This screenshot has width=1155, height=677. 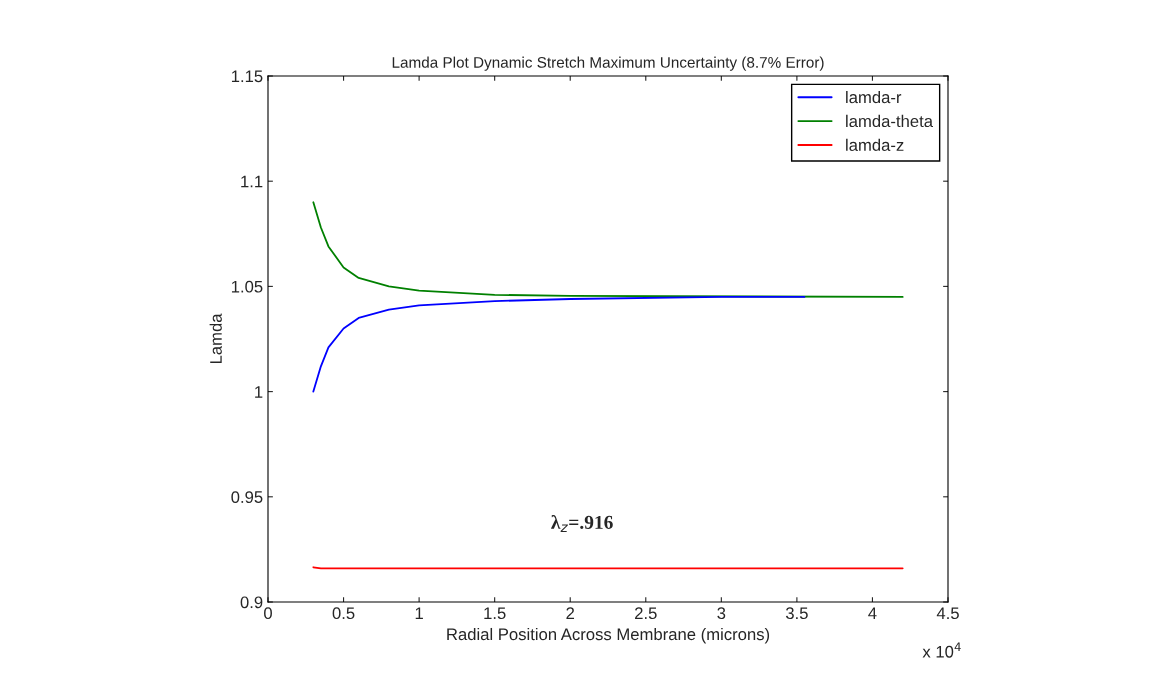 I want to click on x-tick-label: 1.5, so click(x=495, y=613).